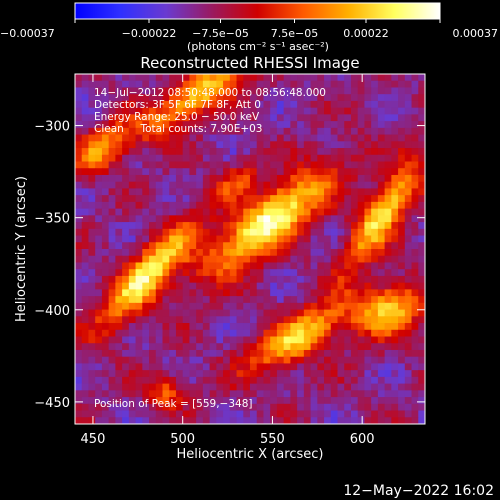 This screenshot has width=500, height=500. What do you see at coordinates (257, 21) in the screenshot?
I see `colorbar-ticks` at bounding box center [257, 21].